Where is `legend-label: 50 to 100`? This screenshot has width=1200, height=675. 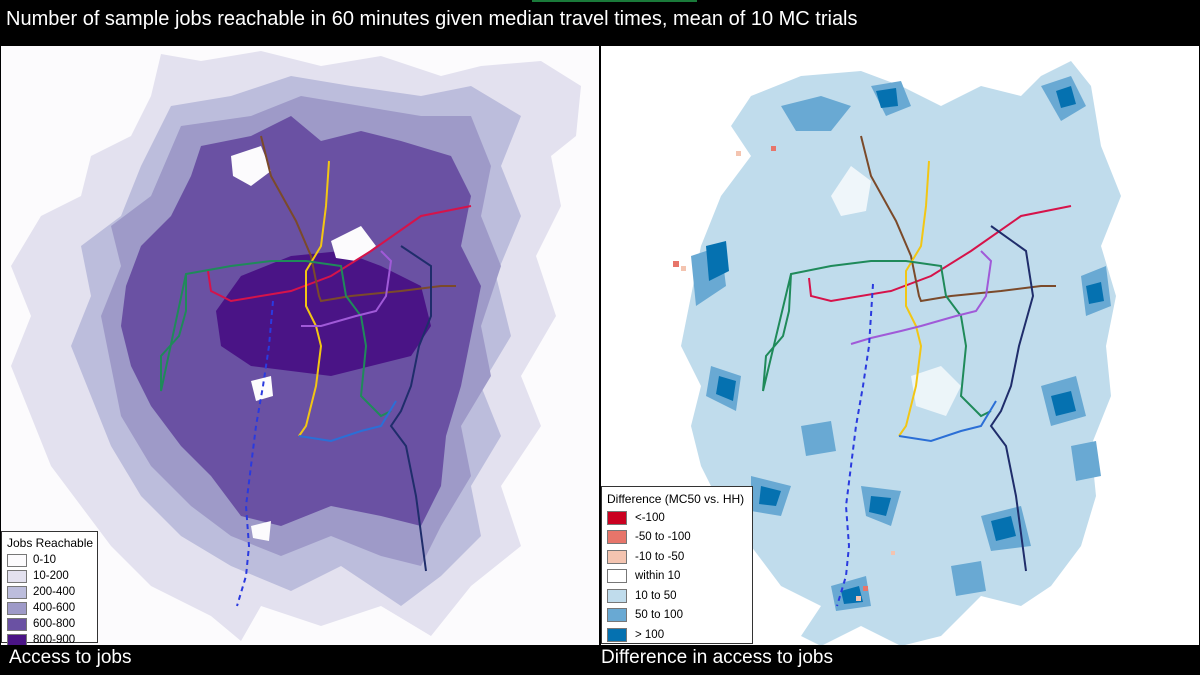 legend-label: 50 to 100 is located at coordinates (659, 615).